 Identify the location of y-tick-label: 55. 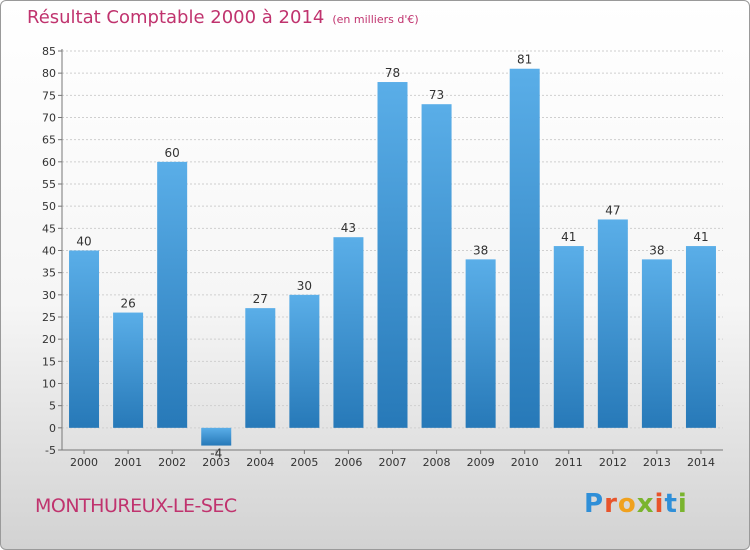
(49, 184).